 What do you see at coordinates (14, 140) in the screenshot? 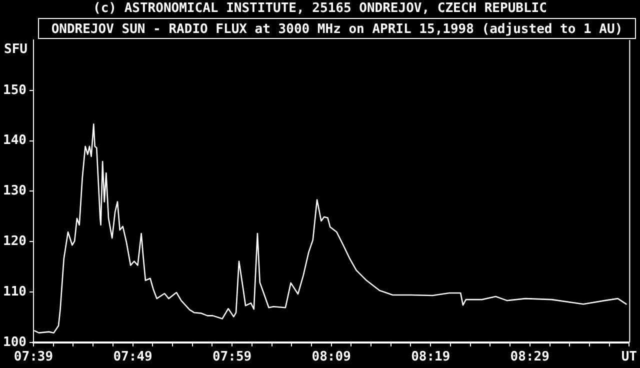
I see `y-tick-label: 140` at bounding box center [14, 140].